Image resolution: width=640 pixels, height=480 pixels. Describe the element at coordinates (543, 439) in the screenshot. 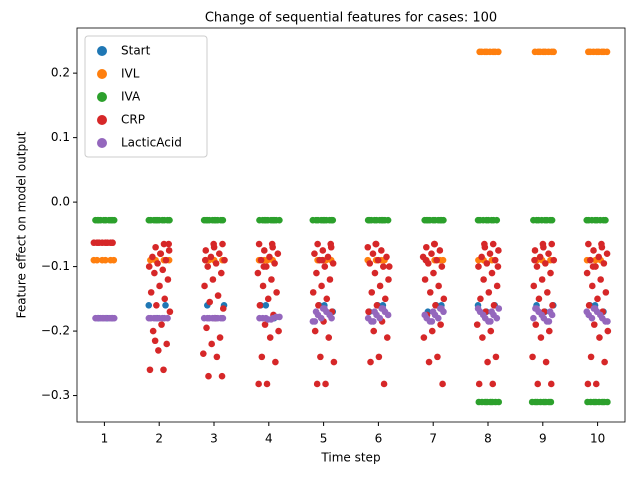

I see `x-tick-label: 9` at that location.